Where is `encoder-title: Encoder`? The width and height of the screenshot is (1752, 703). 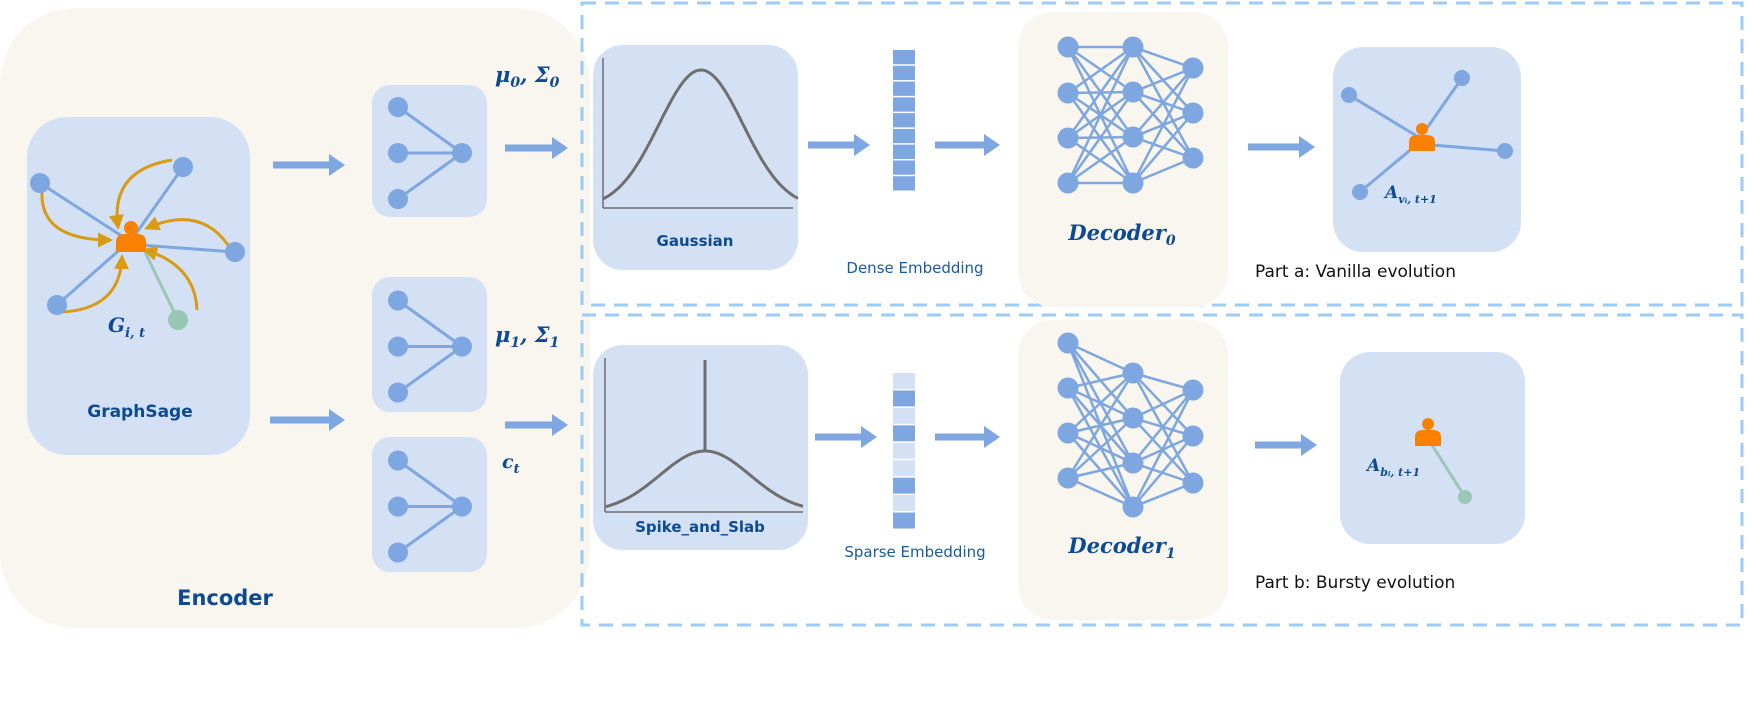 encoder-title: Encoder is located at coordinates (225, 598).